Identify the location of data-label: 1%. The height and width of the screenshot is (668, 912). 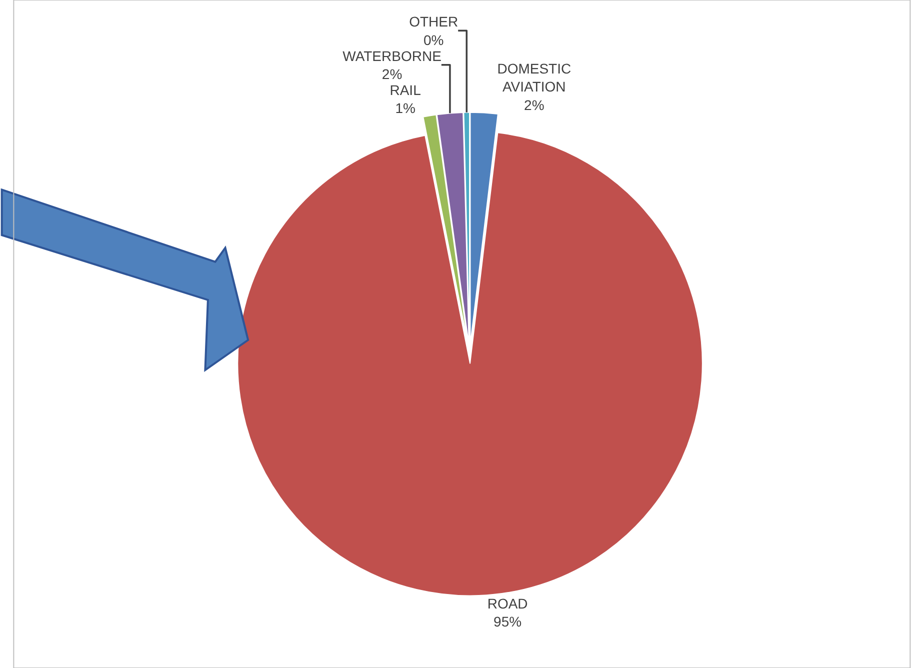
(405, 108).